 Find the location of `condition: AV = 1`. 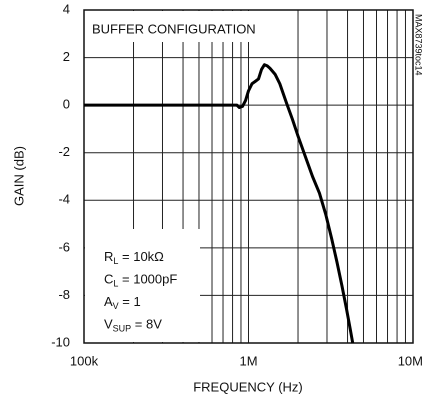

condition: AV = 1 is located at coordinates (122, 302).